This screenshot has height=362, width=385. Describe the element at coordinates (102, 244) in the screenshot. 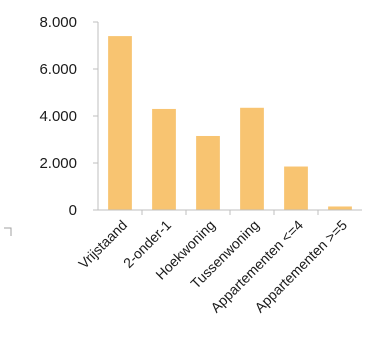

I see `x-category-label: Vrijstaand` at that location.